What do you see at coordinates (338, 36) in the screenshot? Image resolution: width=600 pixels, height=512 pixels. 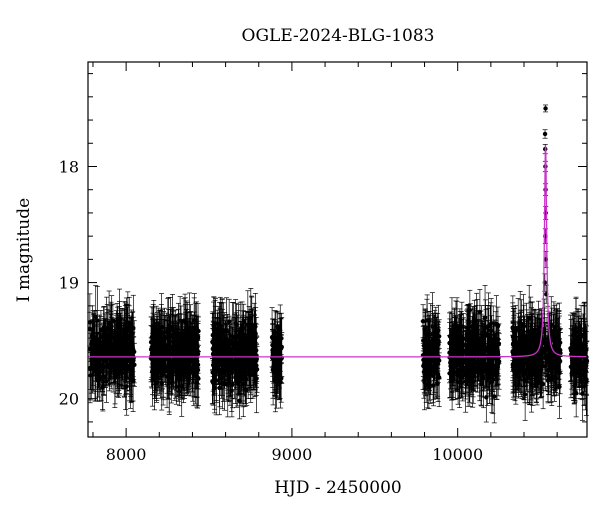 I see `chart-title: OGLE-2024-BLG-1083` at bounding box center [338, 36].